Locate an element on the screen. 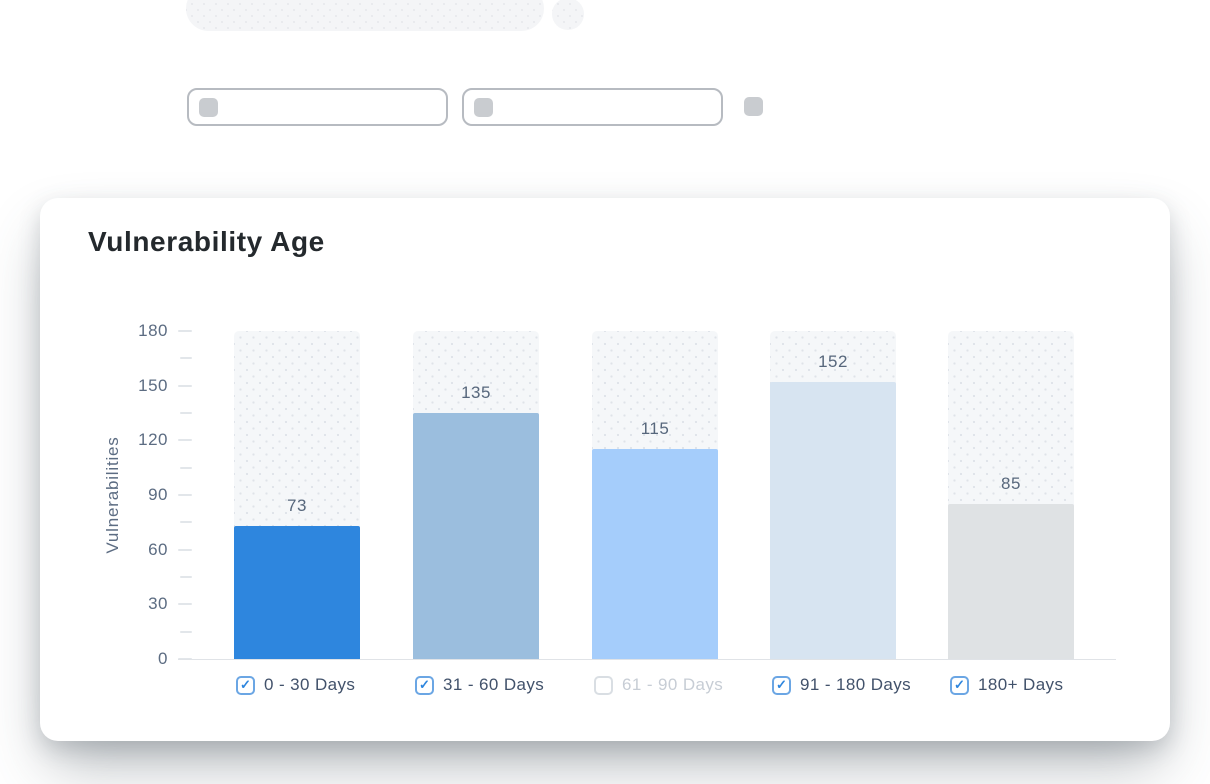 This screenshot has height=784, width=1210. bar-0 - 30 Days is located at coordinates (297, 592).